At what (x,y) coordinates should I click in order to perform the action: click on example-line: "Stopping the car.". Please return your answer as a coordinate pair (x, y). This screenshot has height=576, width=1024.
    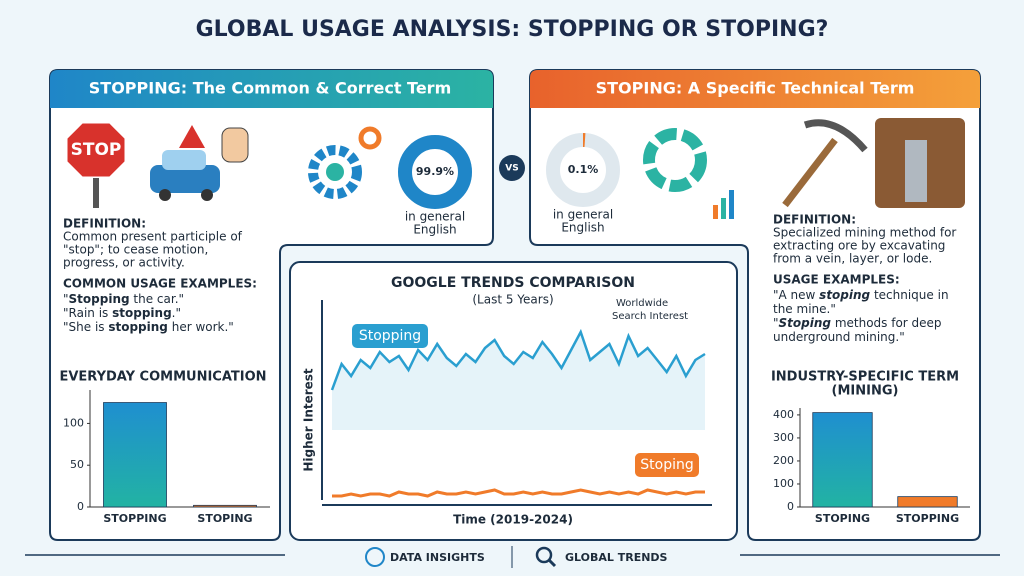
    Looking at the image, I should click on (123, 299).